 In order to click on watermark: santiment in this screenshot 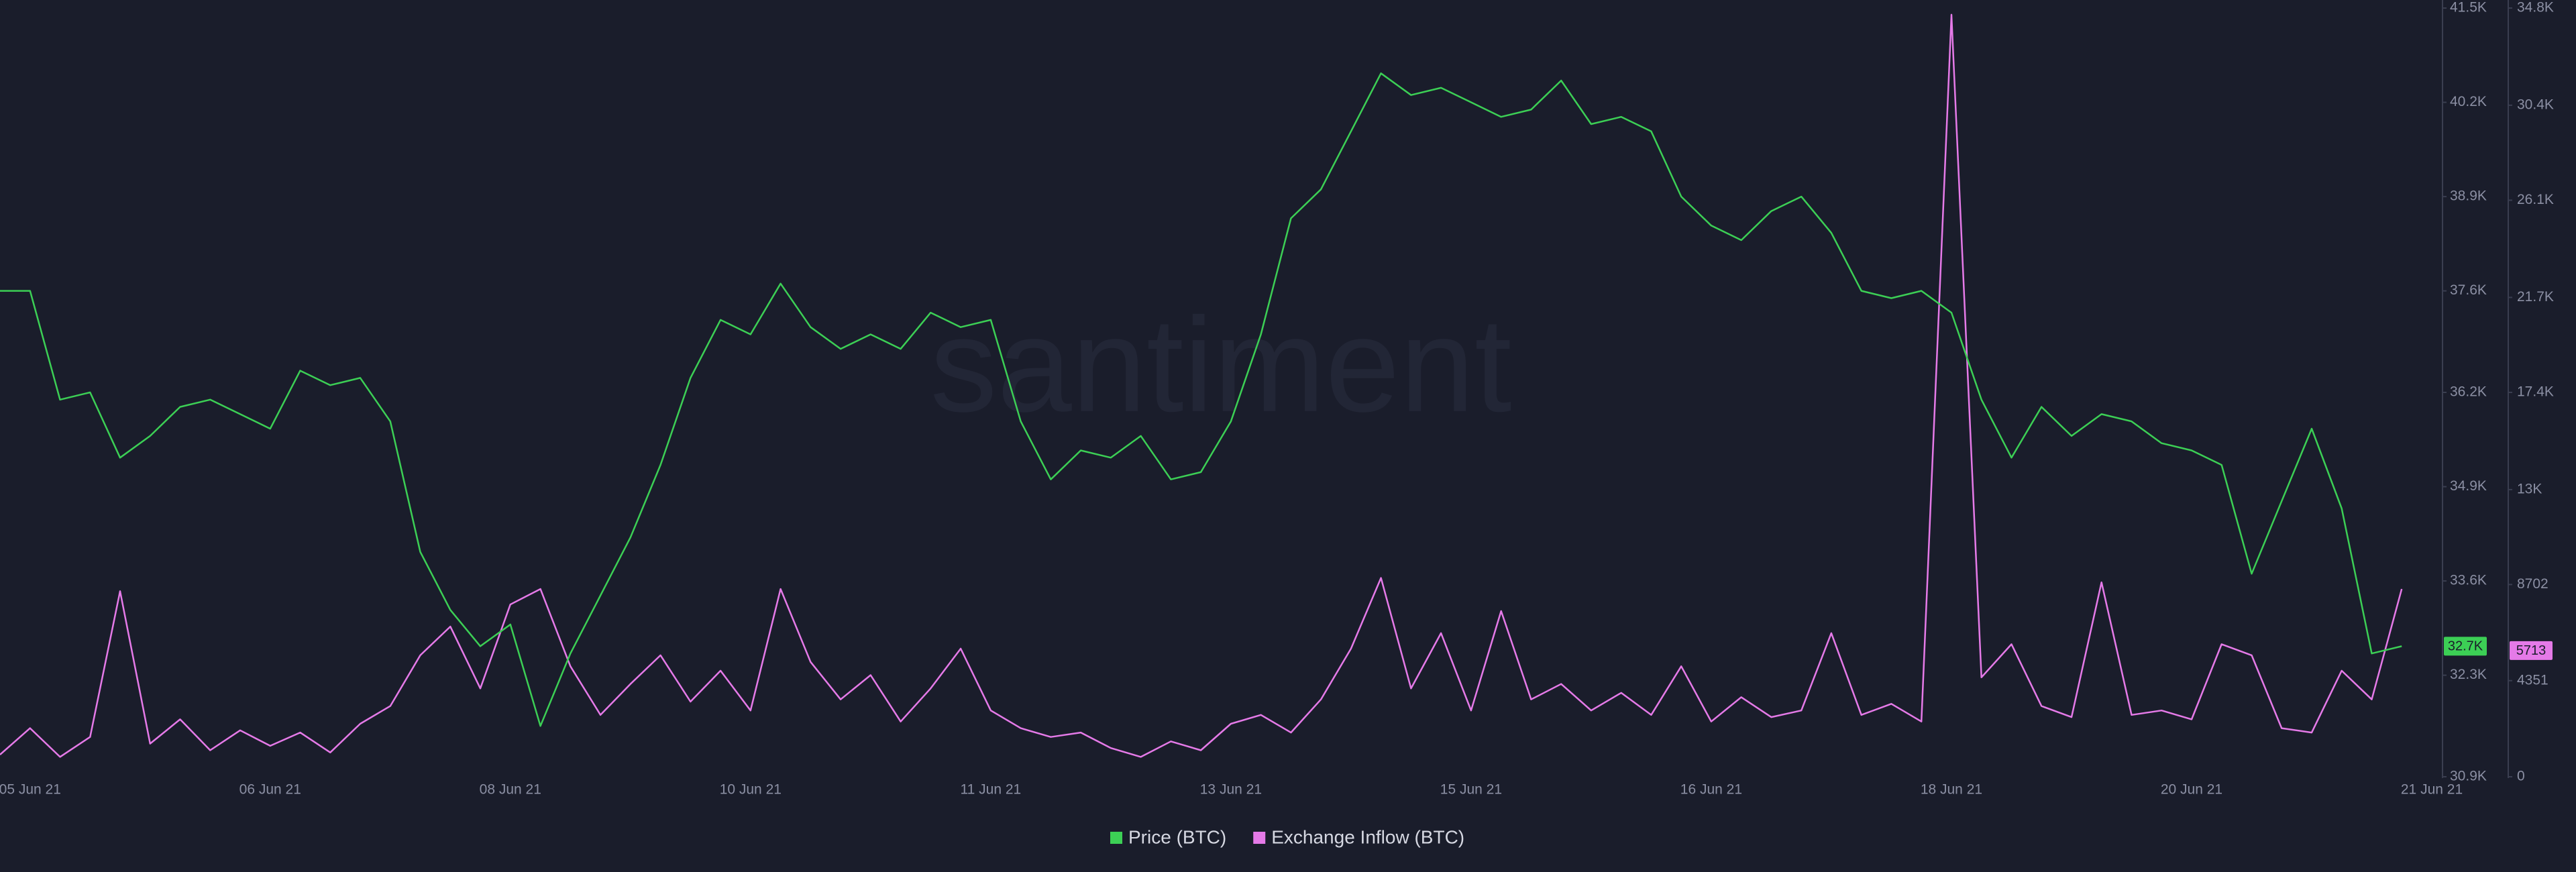, I will do `click(1220, 365)`.